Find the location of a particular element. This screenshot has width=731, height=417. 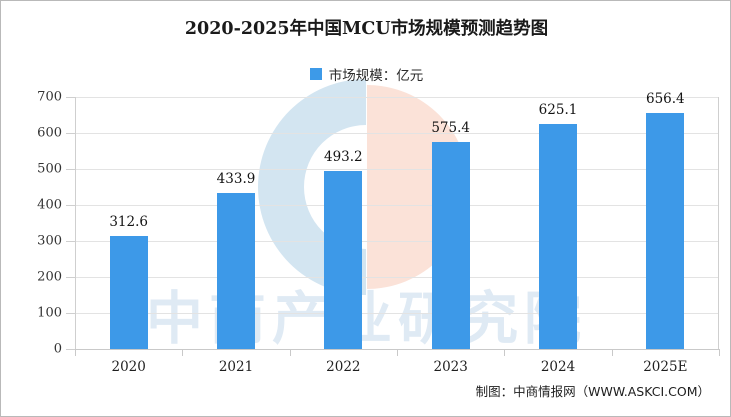

y-axis-label: 200 is located at coordinates (49, 277).